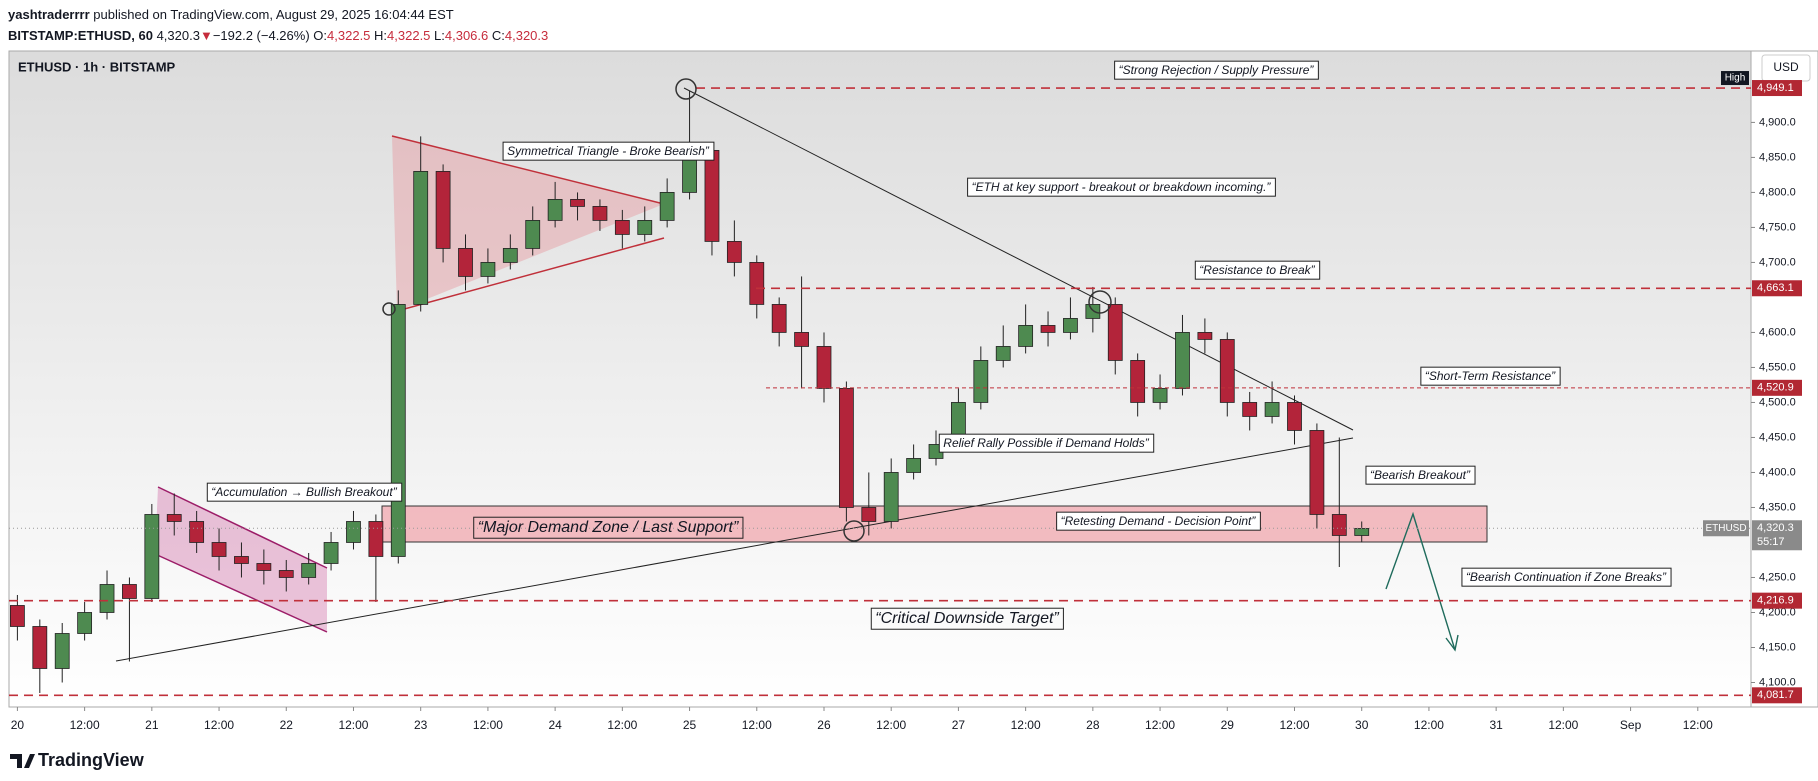 This screenshot has height=781, width=1818. Describe the element at coordinates (959, 725) in the screenshot. I see `x-tick-label: 27` at that location.